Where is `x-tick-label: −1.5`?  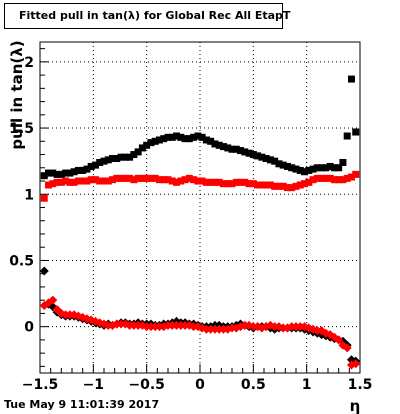
x-tick-label: −1.5 is located at coordinates (40, 385).